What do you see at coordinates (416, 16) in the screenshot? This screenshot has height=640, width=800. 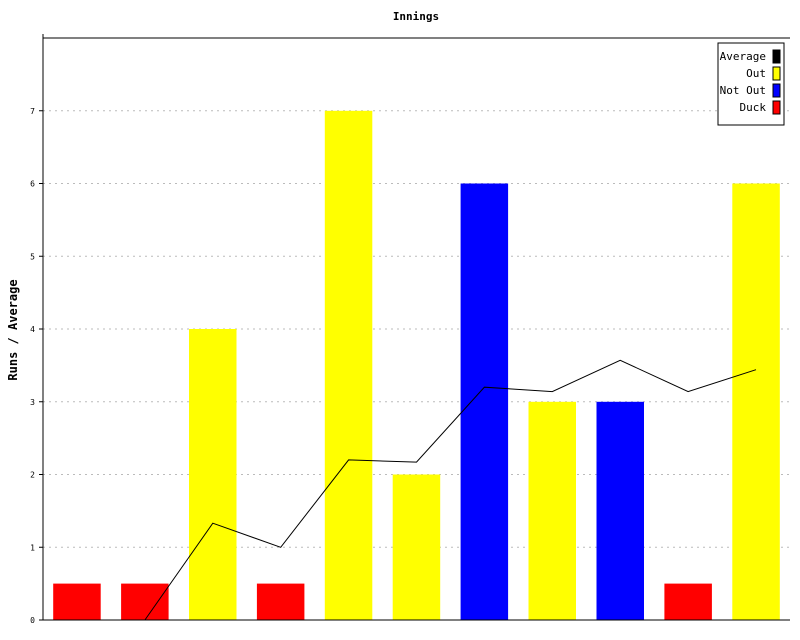 I see `chart-title: Innings` at bounding box center [416, 16].